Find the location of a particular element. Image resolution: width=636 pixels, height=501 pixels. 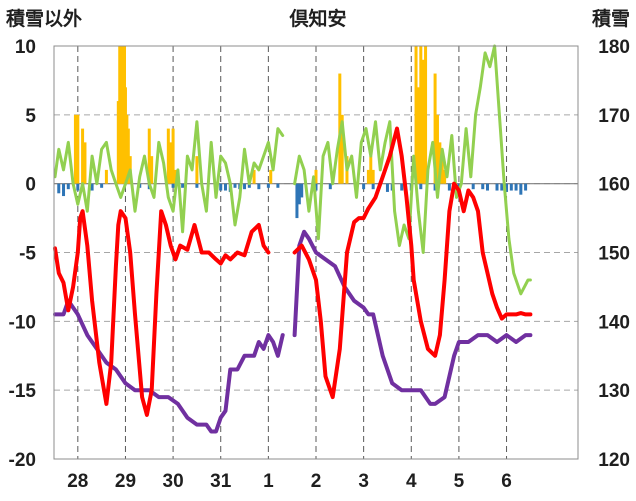

x-tick-label: 31 is located at coordinates (221, 481).